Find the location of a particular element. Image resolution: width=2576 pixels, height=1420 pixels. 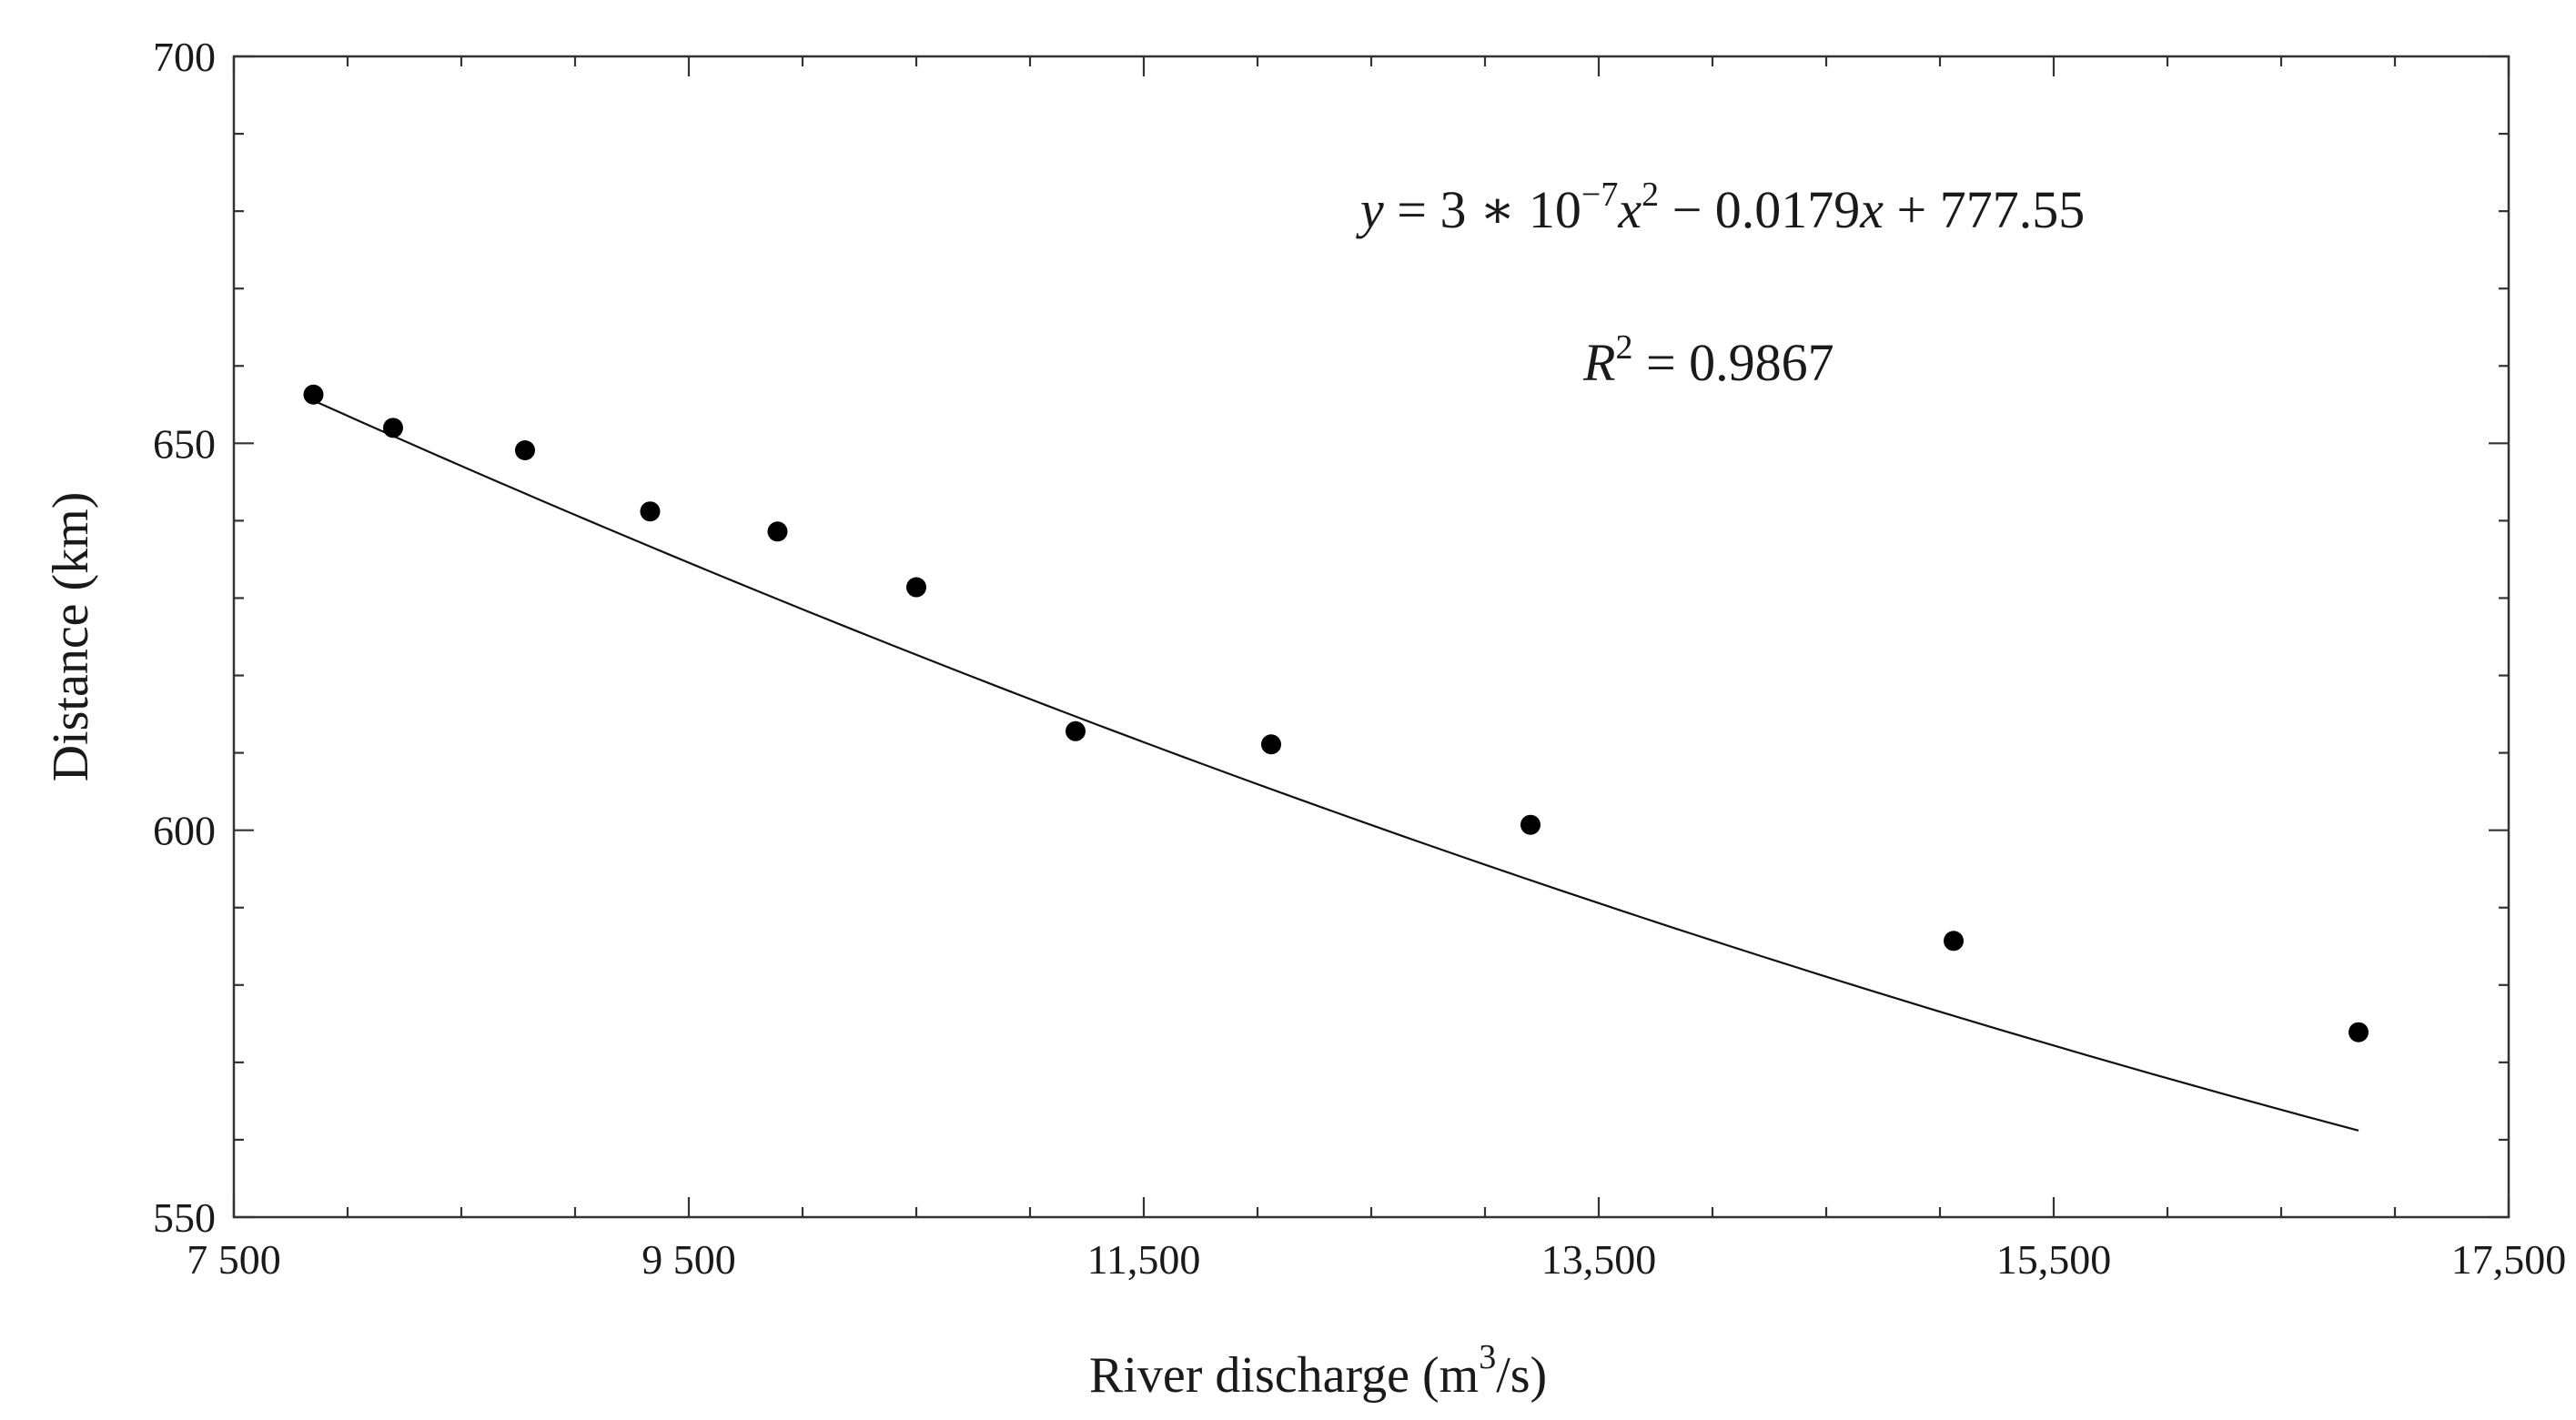

x-tick-label: 7 500 is located at coordinates (234, 1260).